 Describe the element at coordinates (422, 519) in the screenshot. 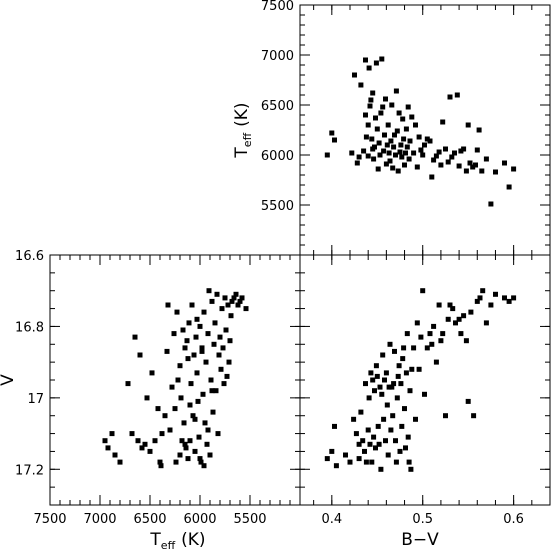

I see `v-vs-bv-xtick-label: 0.5` at that location.